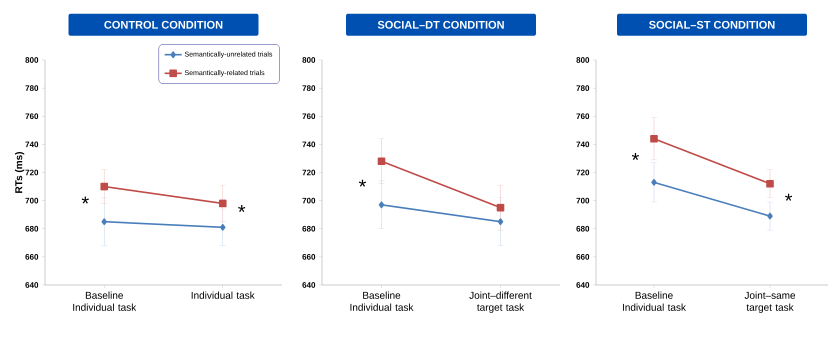 The width and height of the screenshot is (835, 338). I want to click on chart-title: SOCIAL–DT CONDITION, so click(441, 24).